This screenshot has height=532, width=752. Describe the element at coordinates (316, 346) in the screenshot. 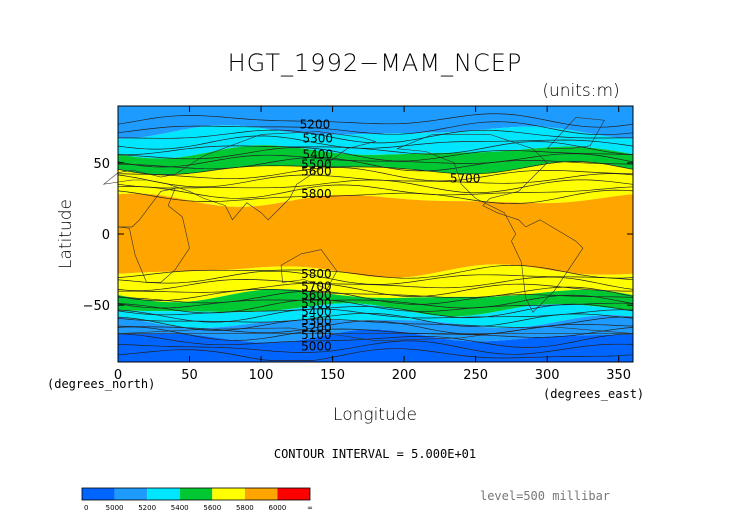

I see `contour-label: 5000` at that location.